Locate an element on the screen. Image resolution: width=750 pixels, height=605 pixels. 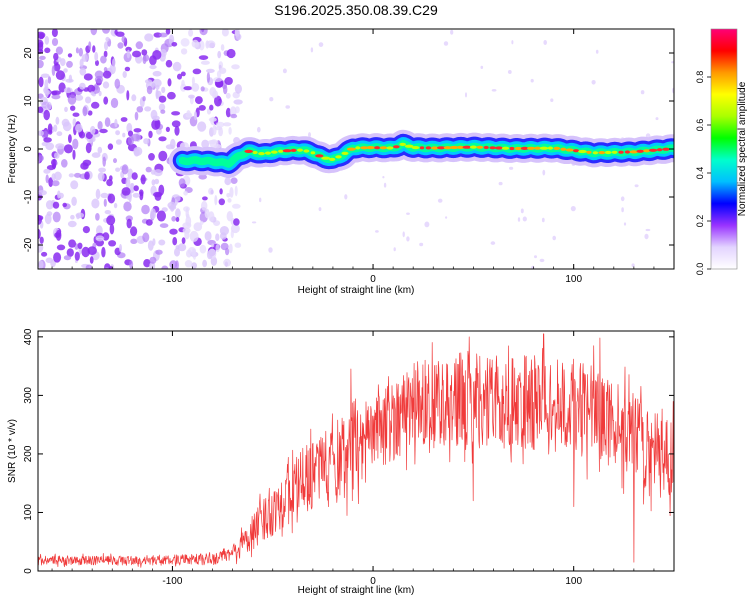
snr-x-tick-label: -100 is located at coordinates (172, 581).